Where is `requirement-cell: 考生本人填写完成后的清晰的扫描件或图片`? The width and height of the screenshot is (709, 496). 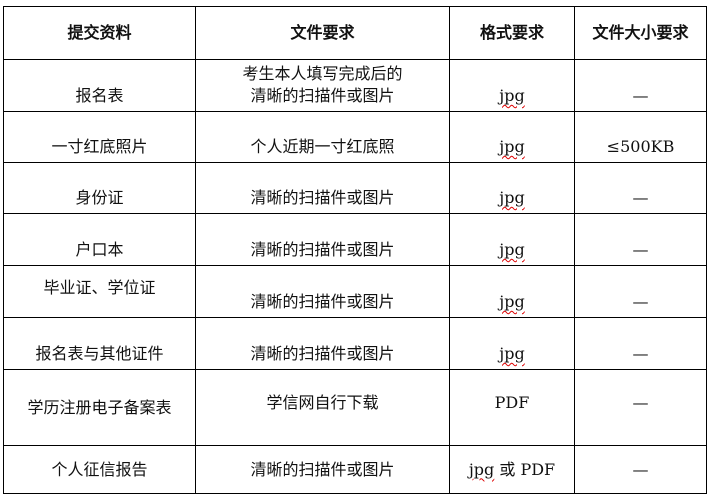
requirement-cell: 考生本人填写完成后的清晰的扫描件或图片 is located at coordinates (322, 85).